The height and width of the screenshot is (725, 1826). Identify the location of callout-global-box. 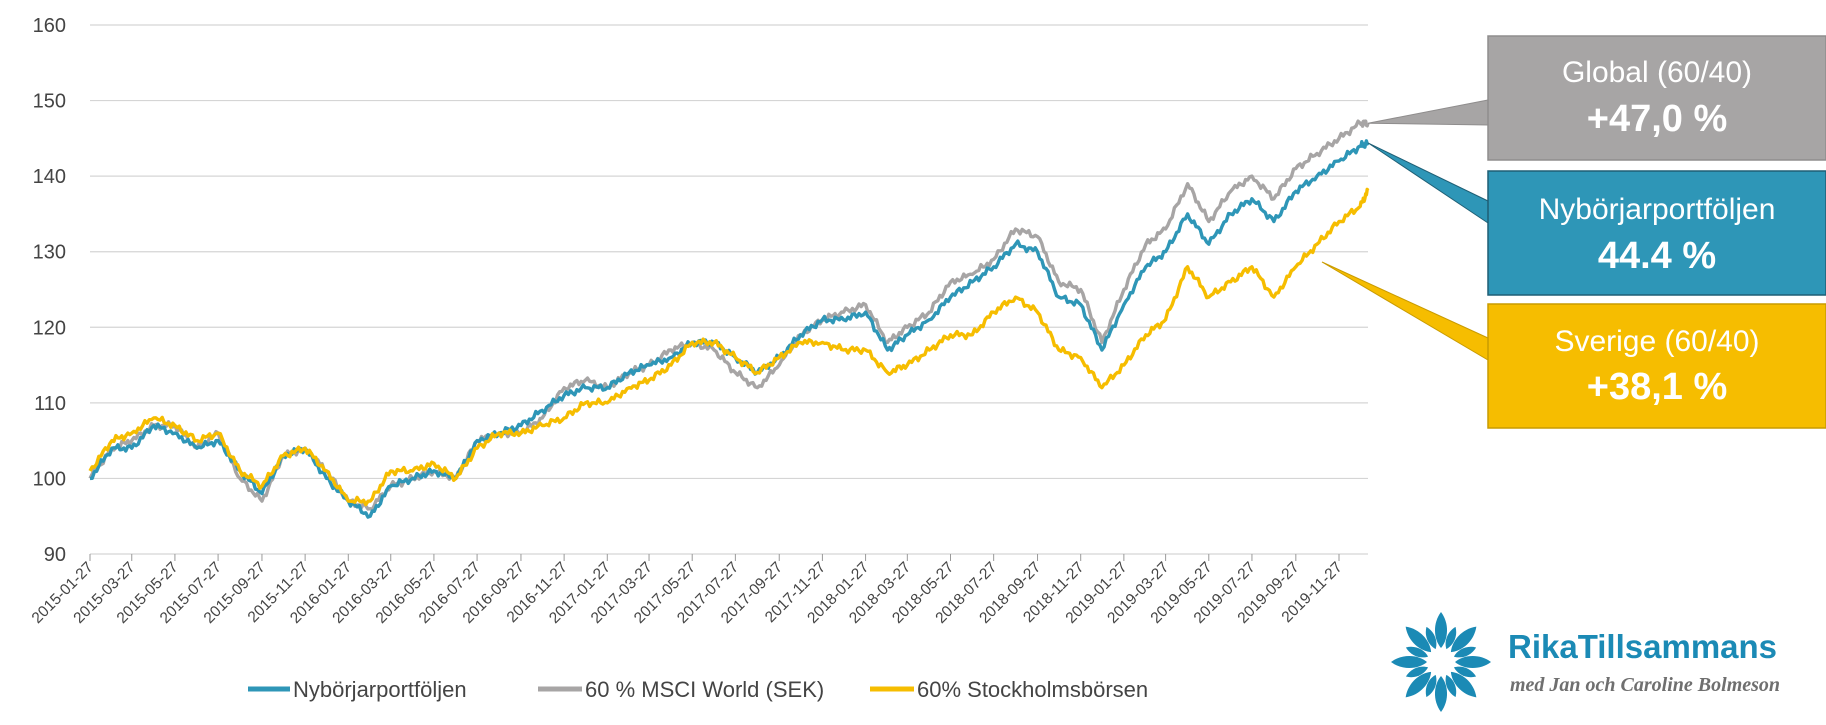
(1656, 98).